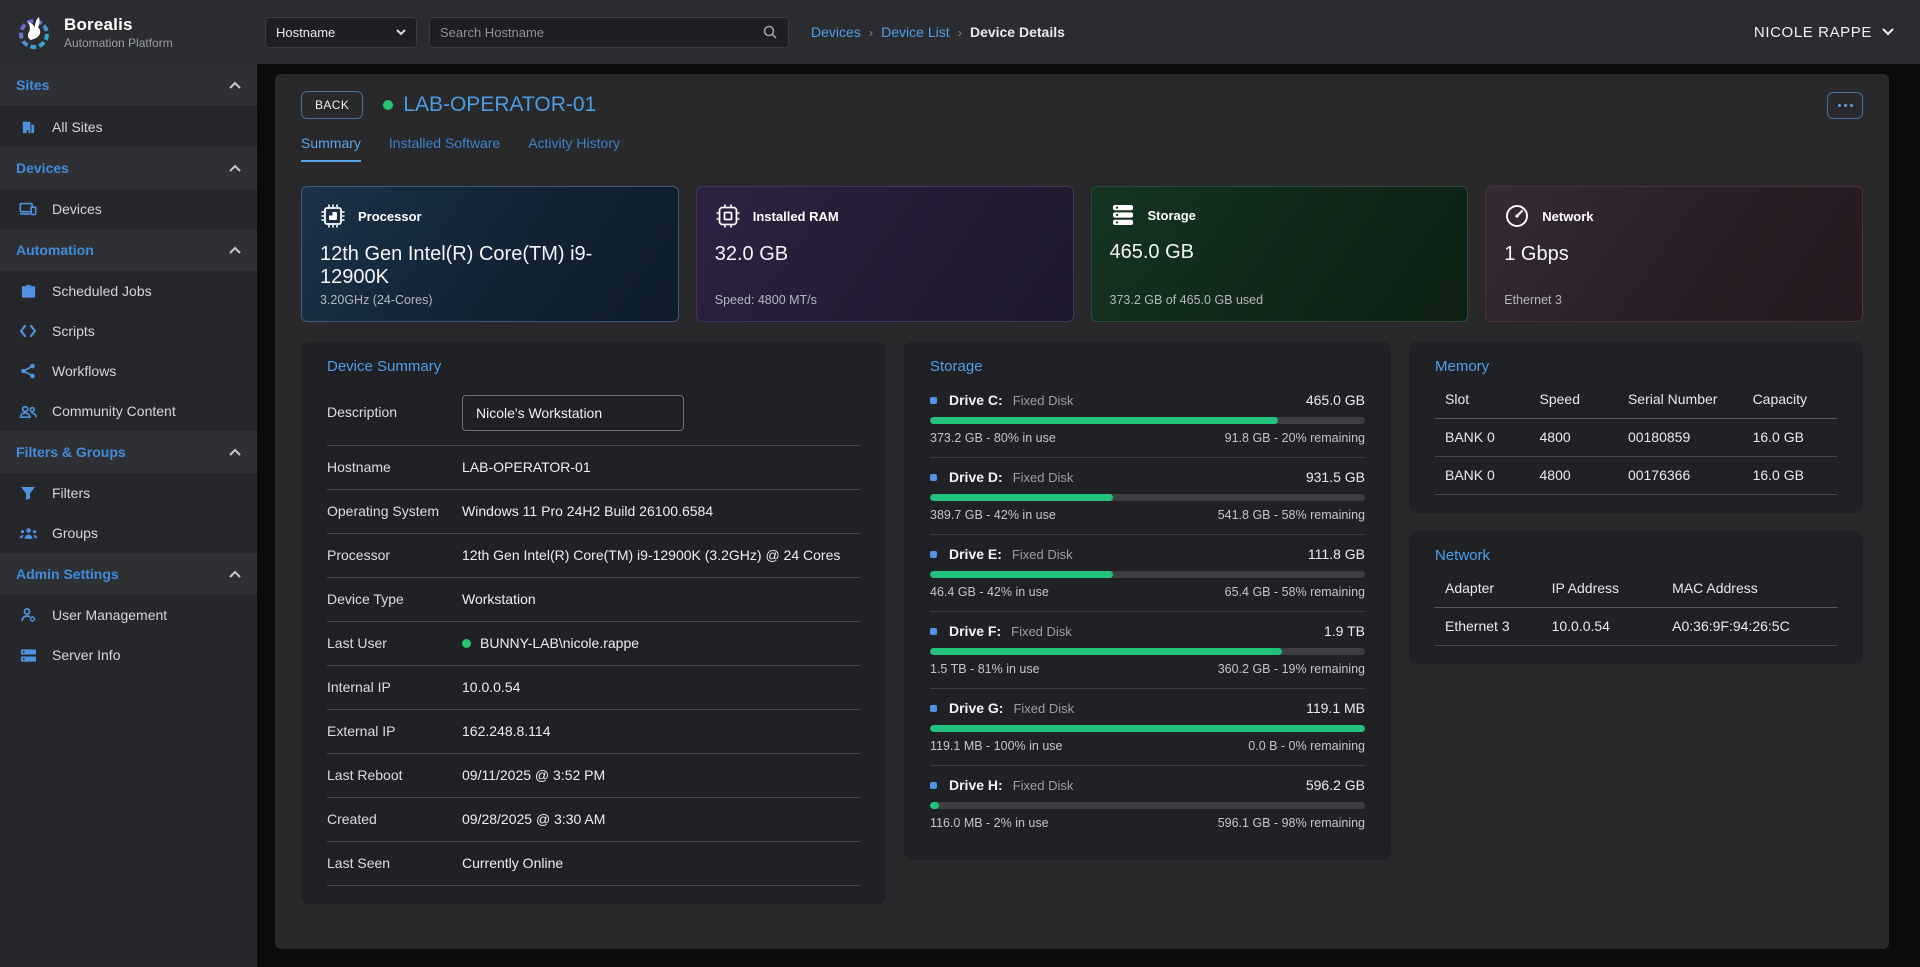 Image resolution: width=1920 pixels, height=967 pixels. I want to click on panel-title: Device Summary, so click(384, 366).